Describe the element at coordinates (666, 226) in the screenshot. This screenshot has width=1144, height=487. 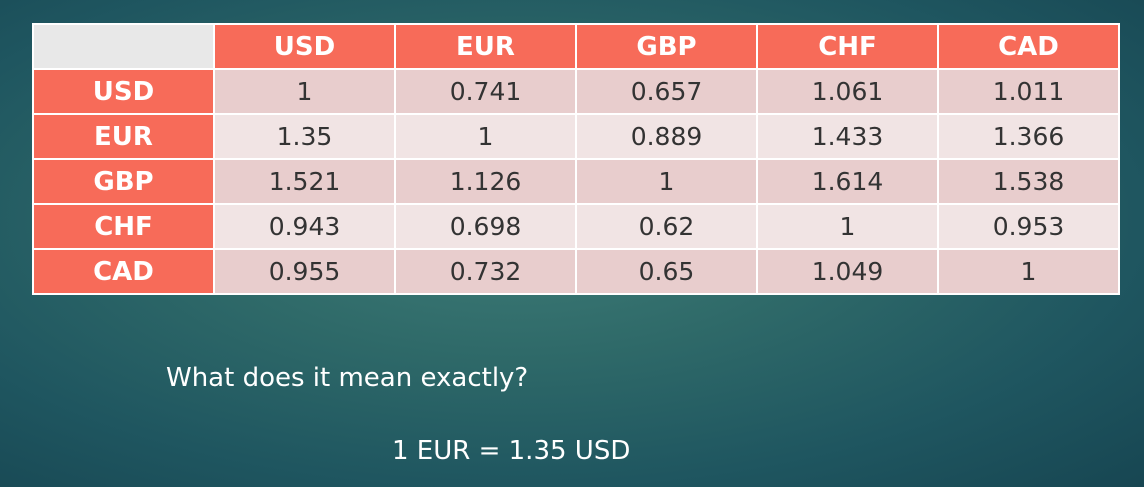
I see `rate-cell: 0.62` at that location.